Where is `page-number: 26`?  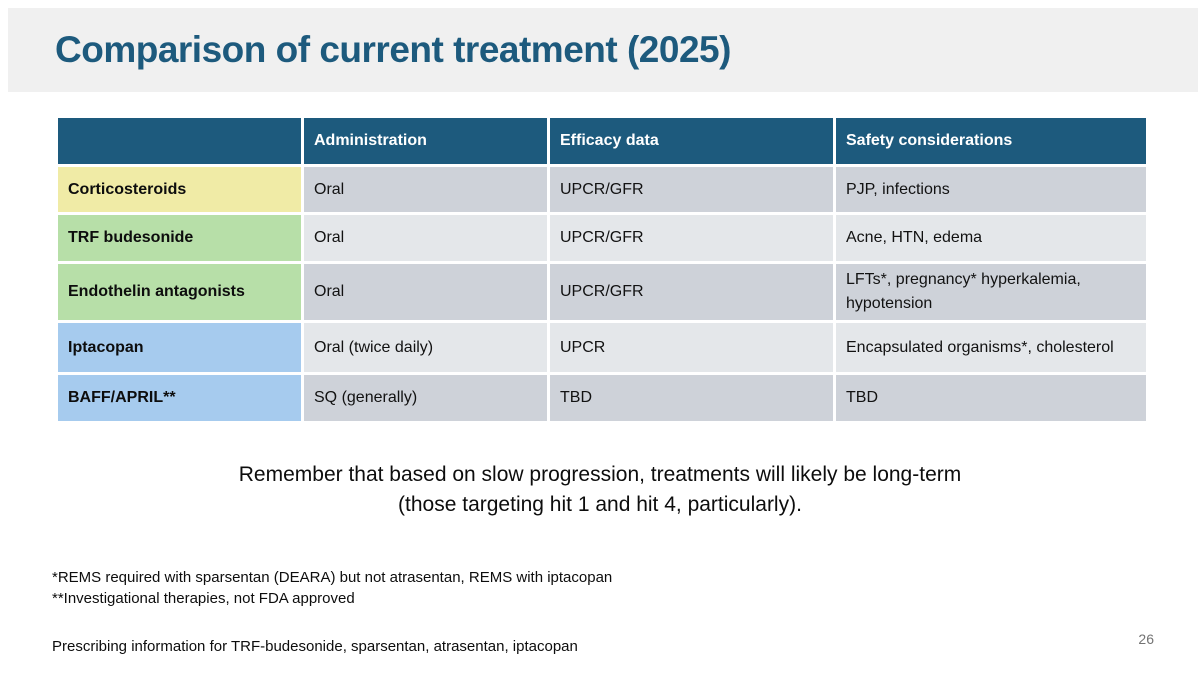
page-number: 26 is located at coordinates (1146, 639).